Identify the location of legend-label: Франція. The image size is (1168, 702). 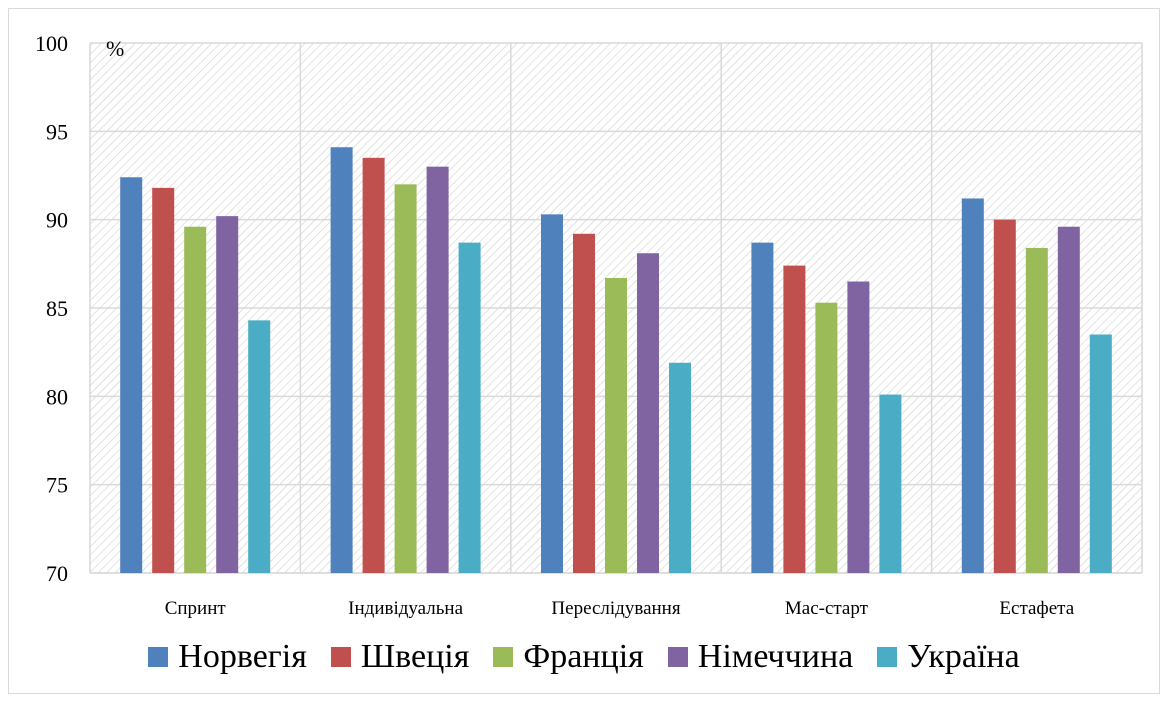
(583, 656).